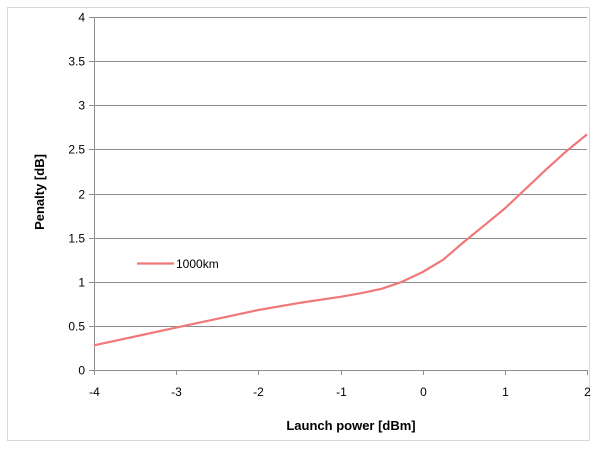 This screenshot has width=595, height=451. I want to click on y-tick-label: 4, so click(81, 18).